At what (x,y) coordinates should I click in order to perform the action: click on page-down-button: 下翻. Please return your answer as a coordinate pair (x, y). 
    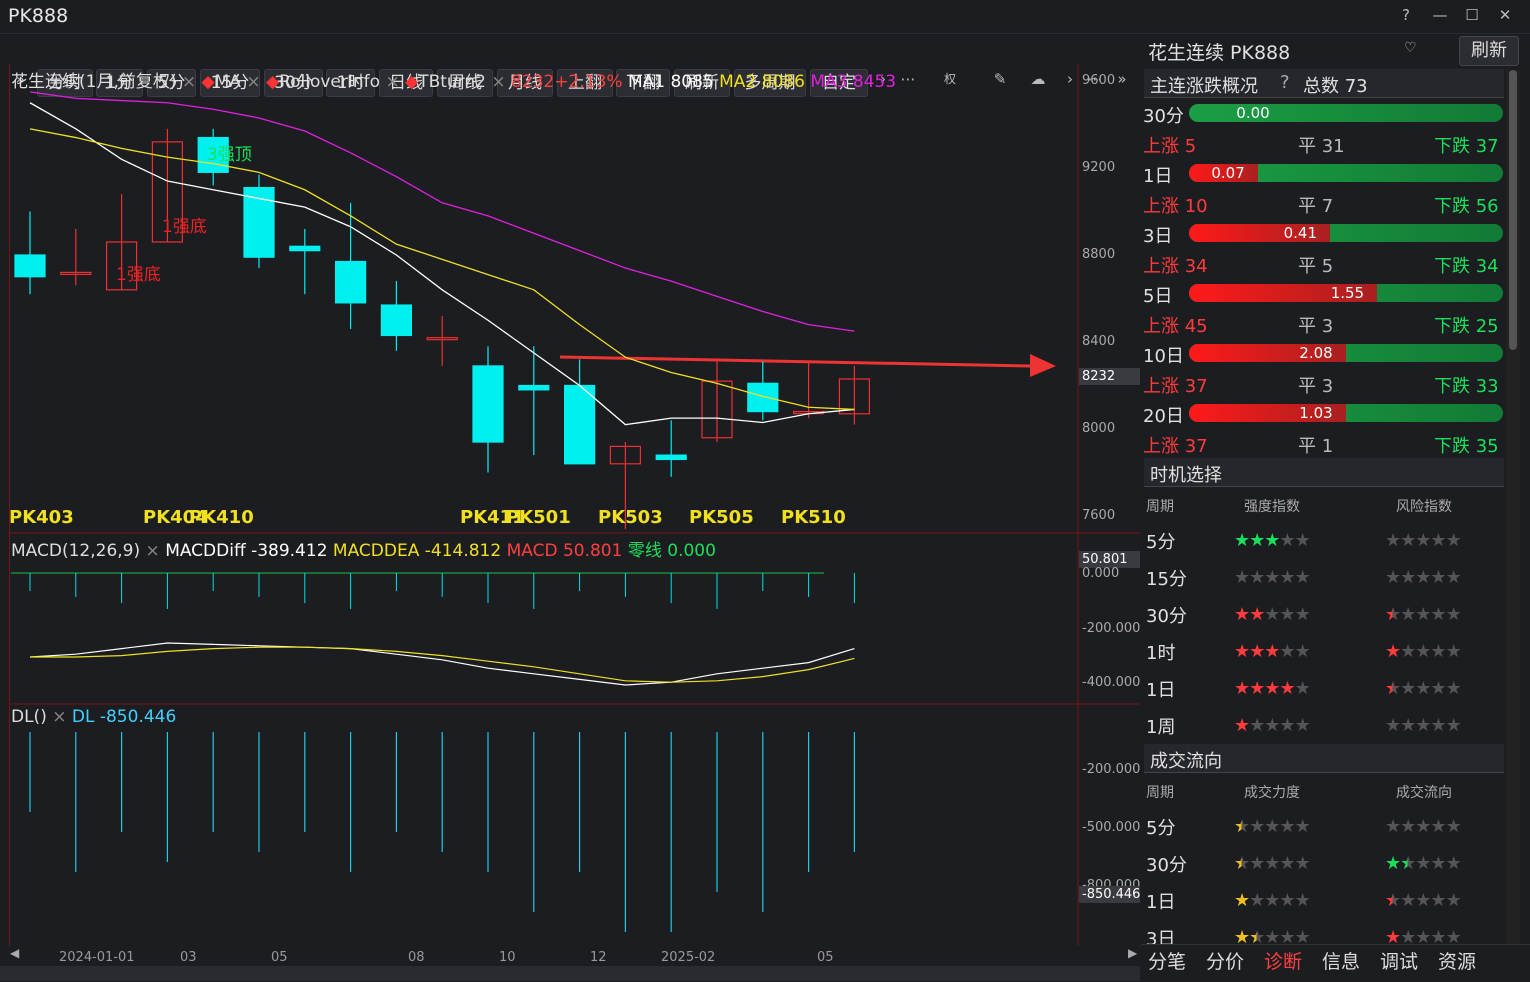
    Looking at the image, I should click on (643, 83).